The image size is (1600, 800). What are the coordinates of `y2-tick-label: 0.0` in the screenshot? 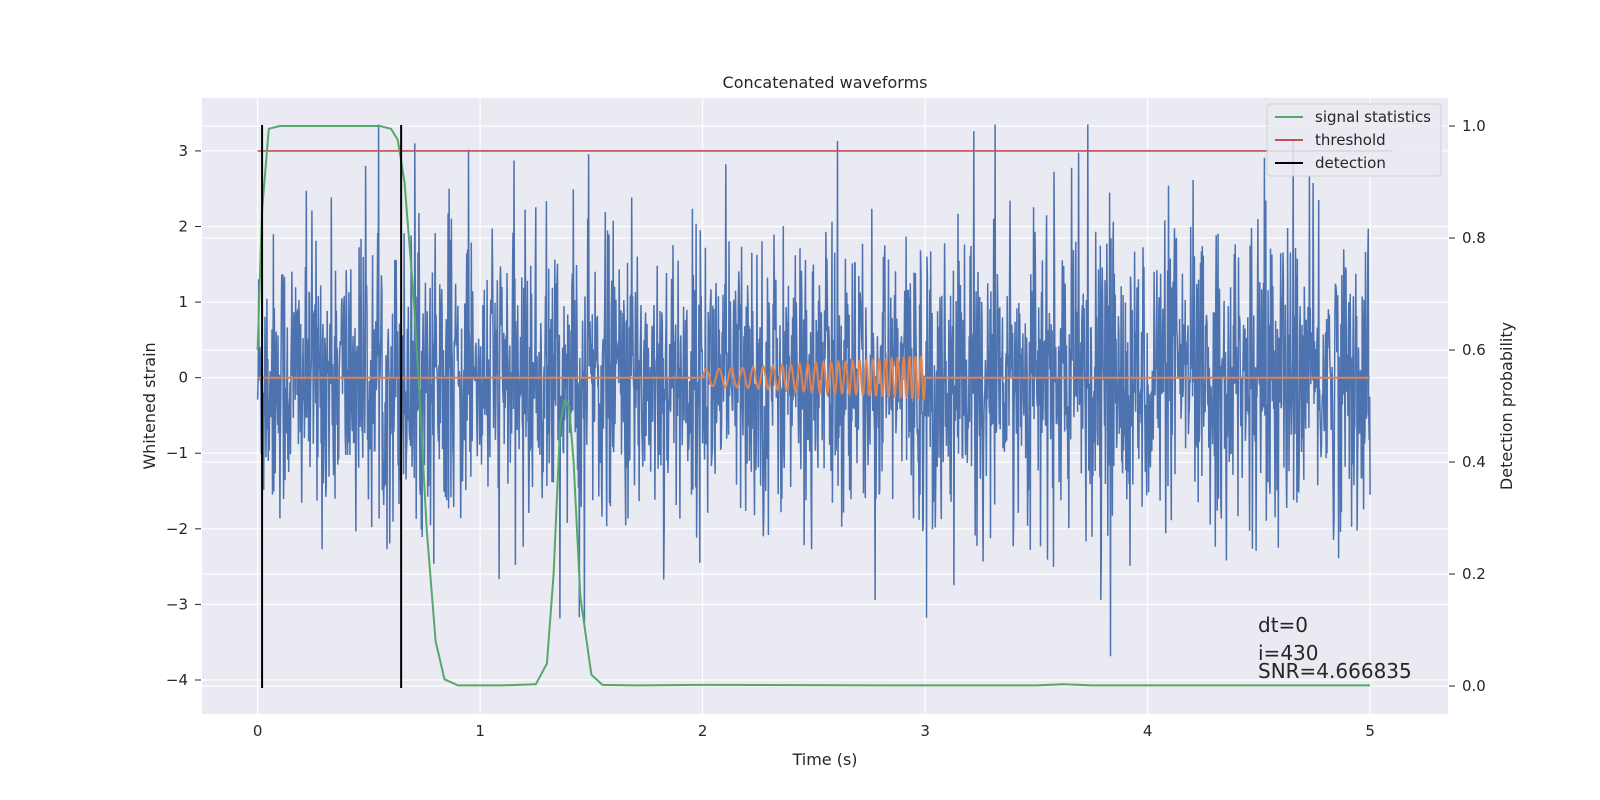 It's located at (1474, 686).